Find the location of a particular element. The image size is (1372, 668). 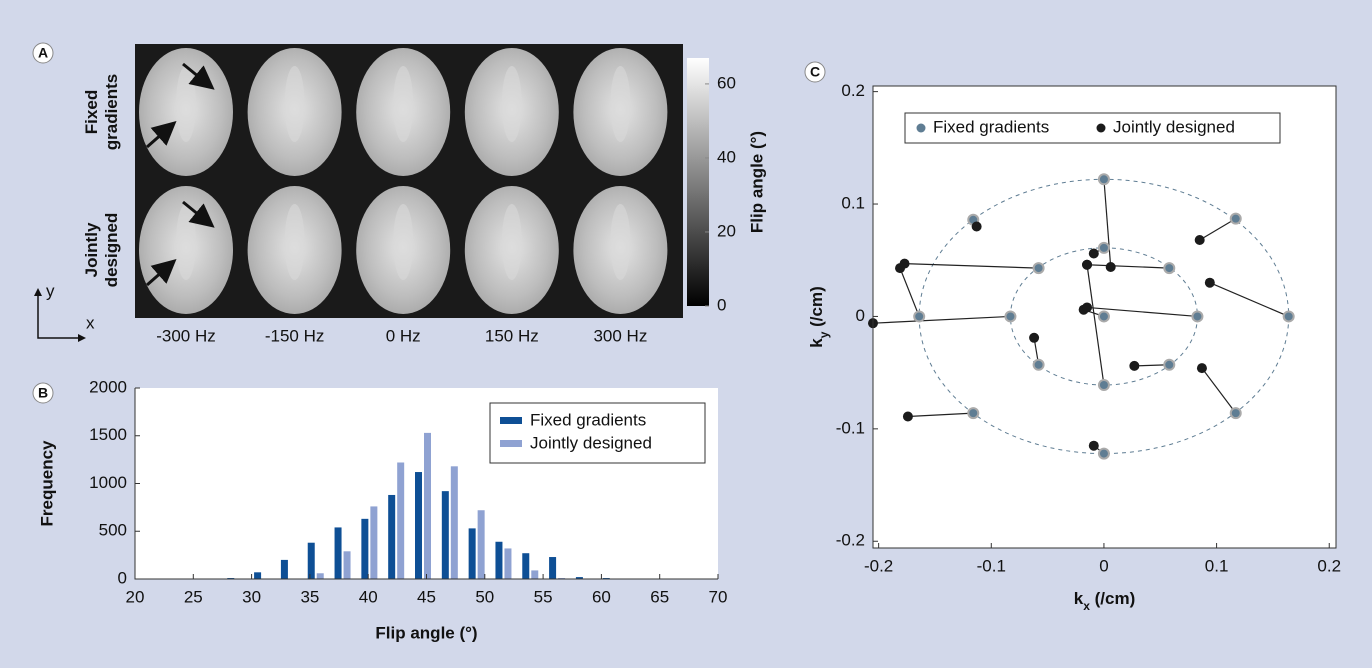

row-label: Fixedgradients is located at coordinates (101, 112).